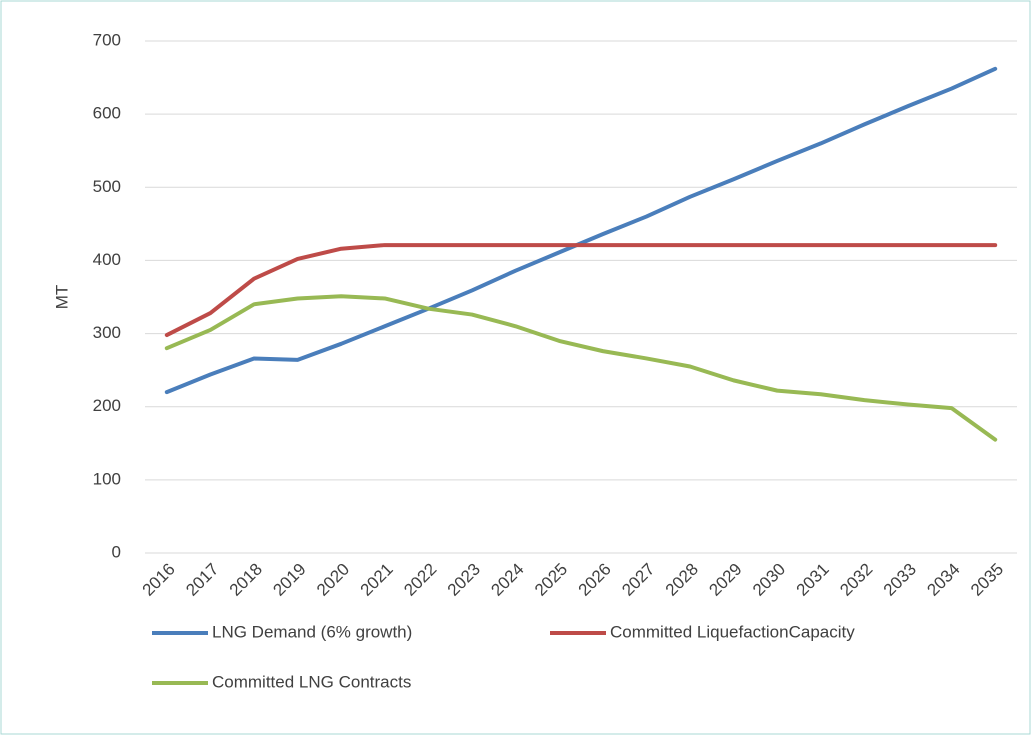 The image size is (1031, 735). I want to click on legend-label: LNG Demand (6% growth), so click(312, 631).